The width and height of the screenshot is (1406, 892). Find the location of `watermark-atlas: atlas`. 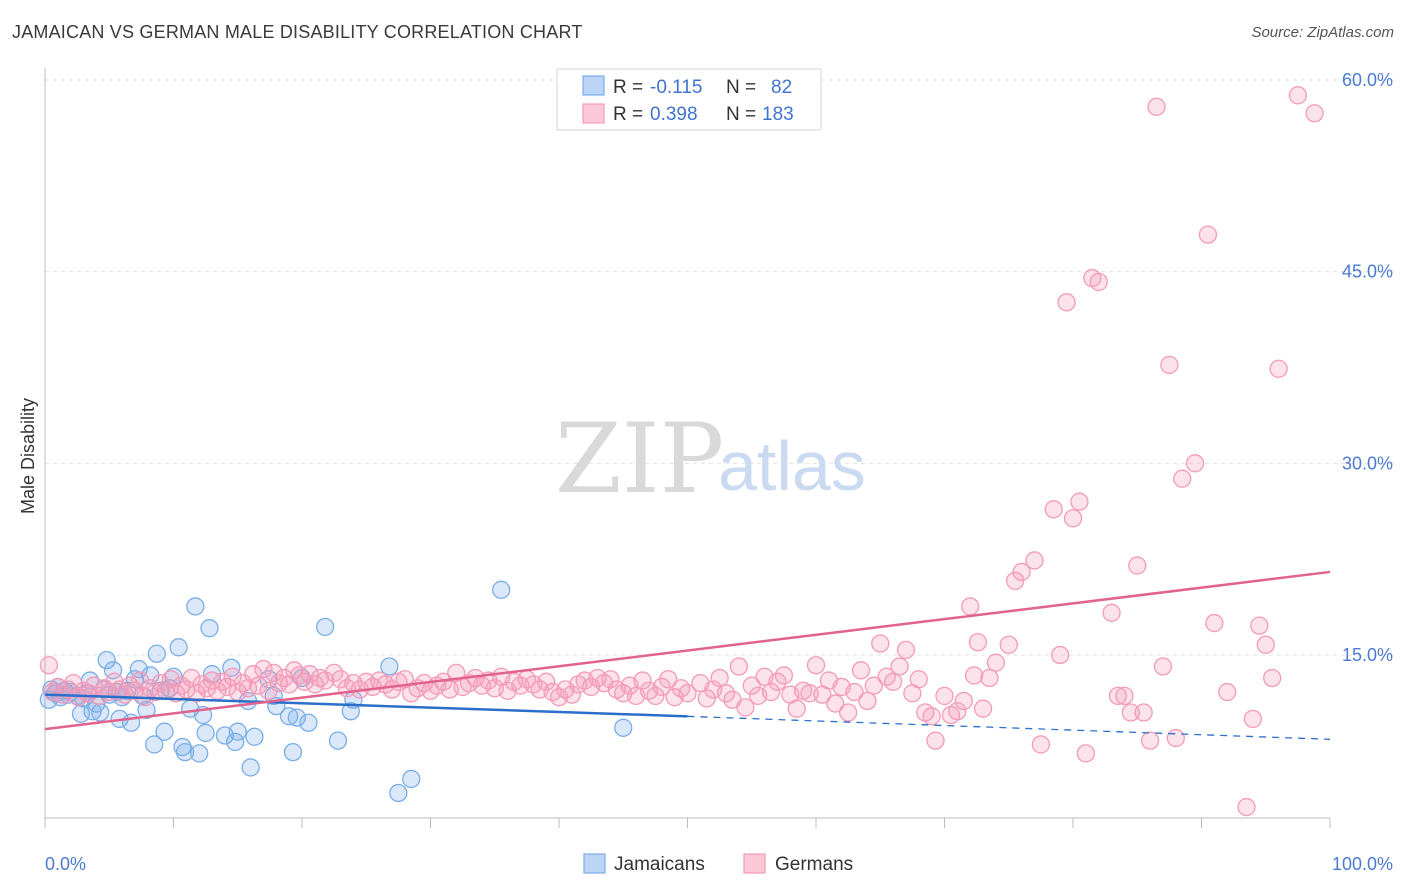

watermark-atlas: atlas is located at coordinates (792, 466).